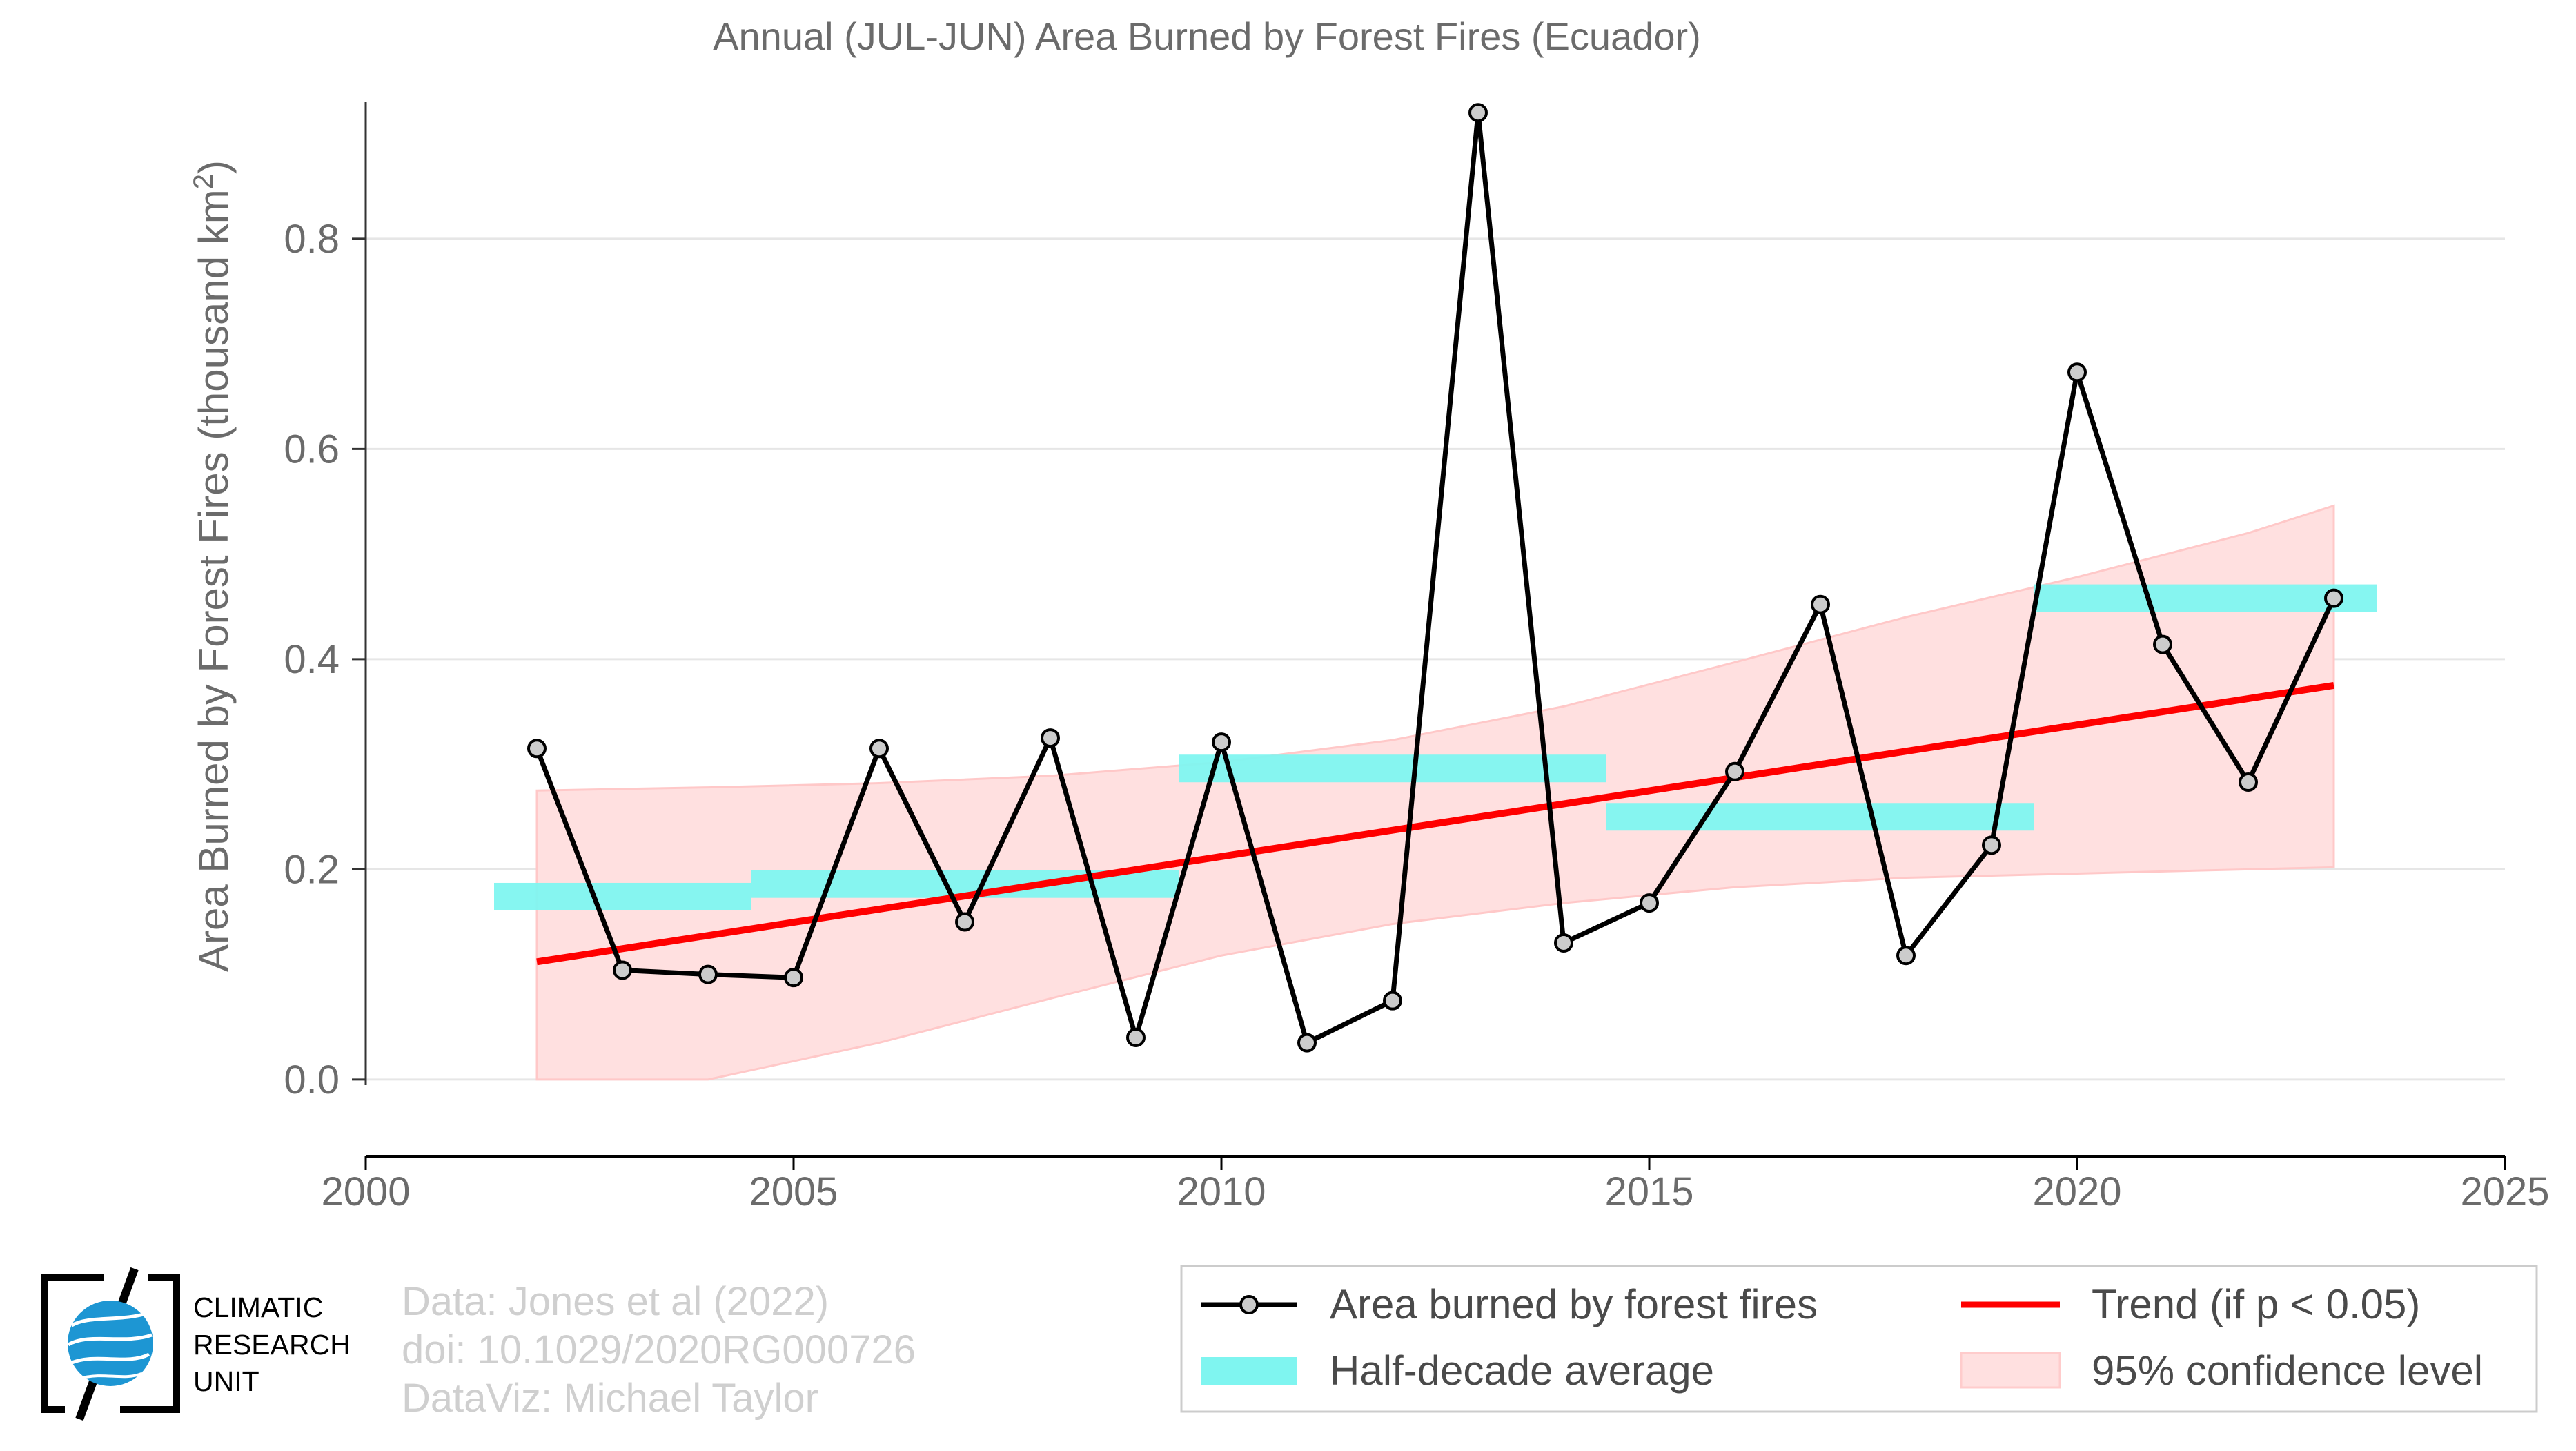 Image resolution: width=2576 pixels, height=1451 pixels. I want to click on data-point-2016, so click(1734, 771).